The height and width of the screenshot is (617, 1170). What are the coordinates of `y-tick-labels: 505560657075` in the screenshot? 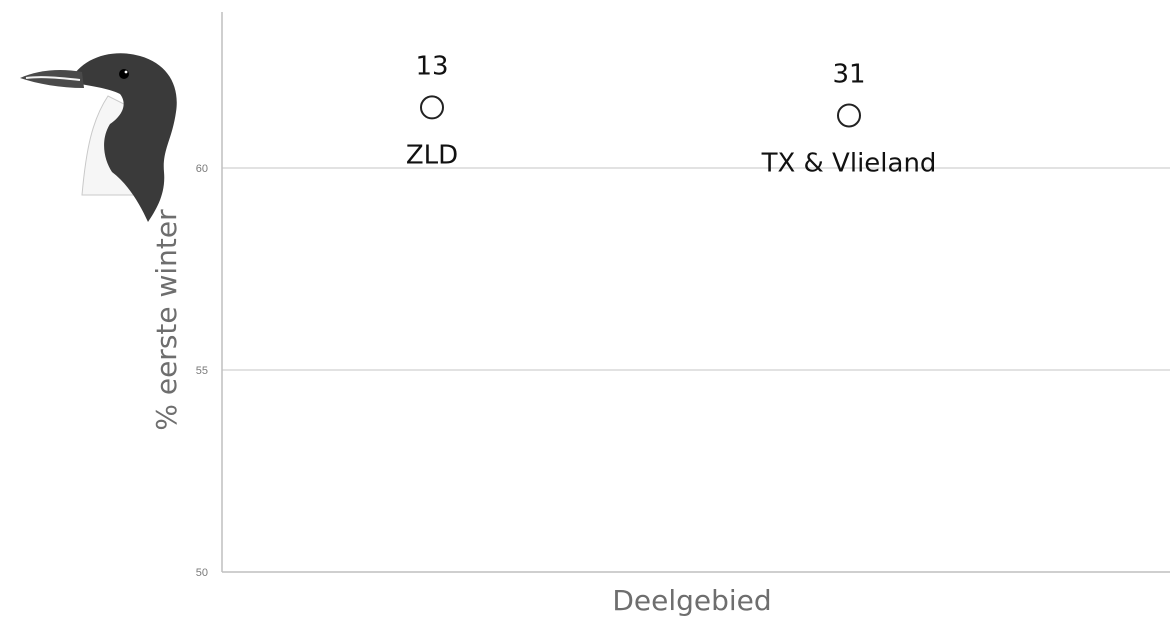 It's located at (202, 371).